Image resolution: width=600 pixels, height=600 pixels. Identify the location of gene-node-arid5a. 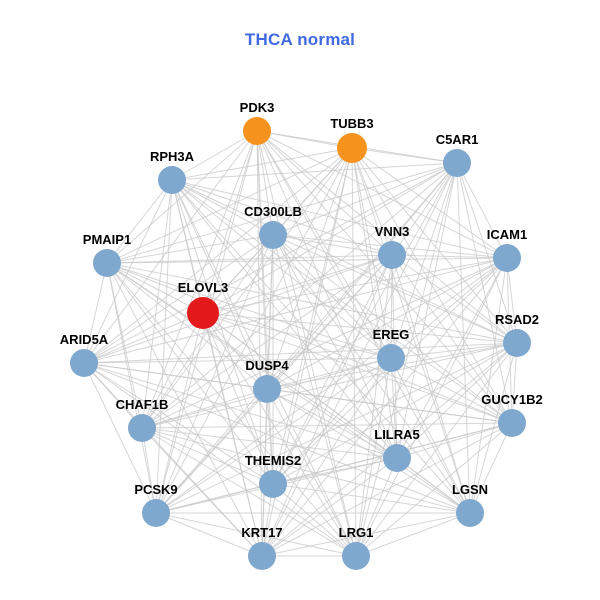
(84, 363).